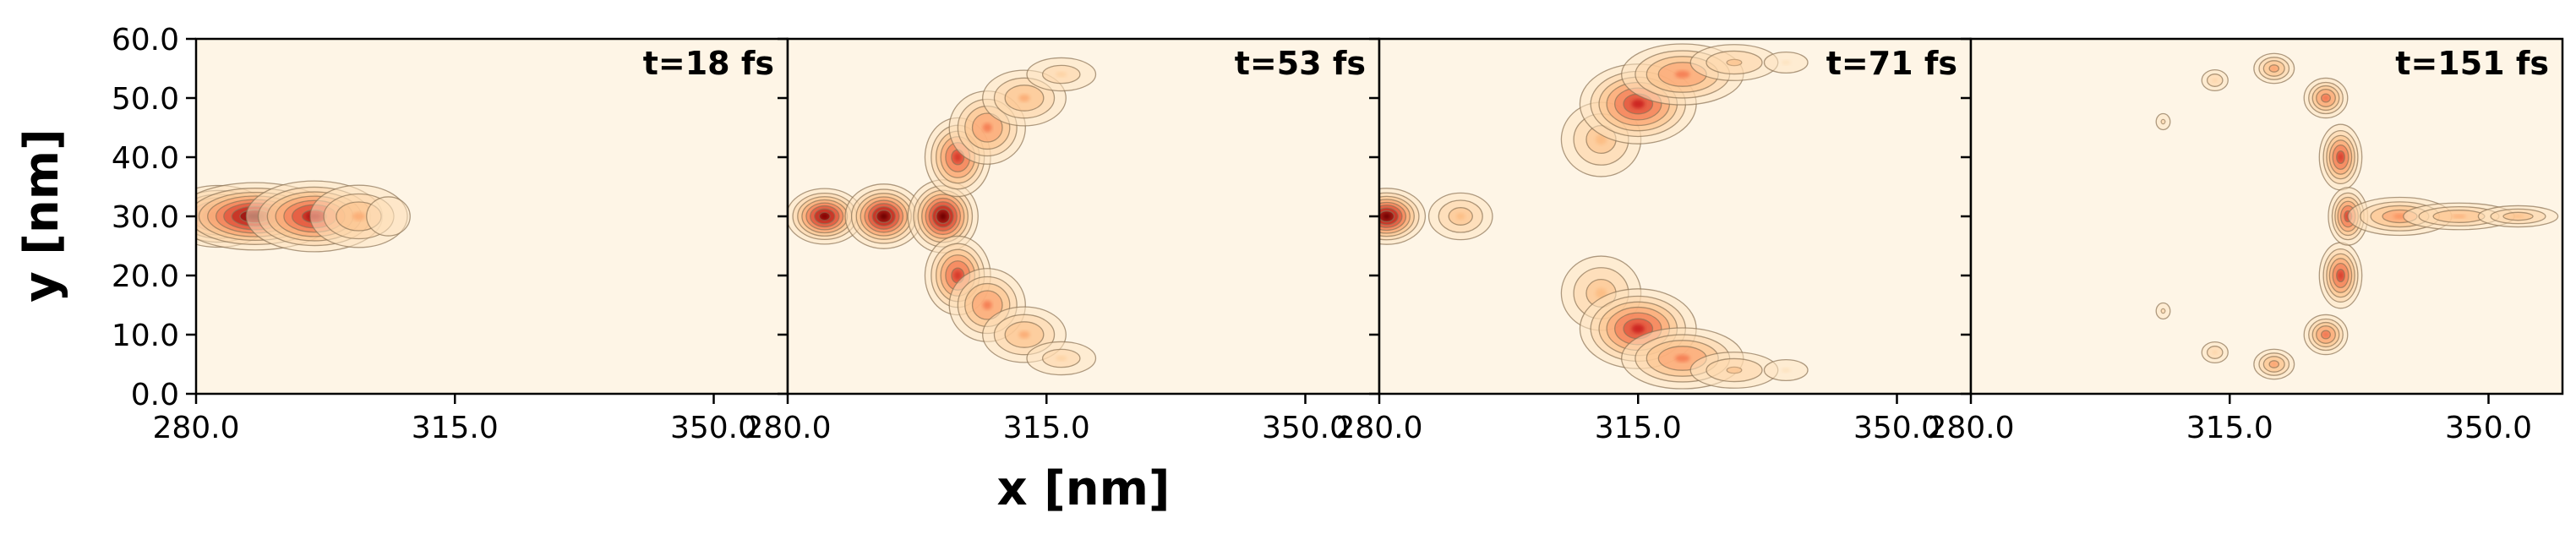  Describe the element at coordinates (155, 395) in the screenshot. I see `y-tick-label: 0.0` at that location.